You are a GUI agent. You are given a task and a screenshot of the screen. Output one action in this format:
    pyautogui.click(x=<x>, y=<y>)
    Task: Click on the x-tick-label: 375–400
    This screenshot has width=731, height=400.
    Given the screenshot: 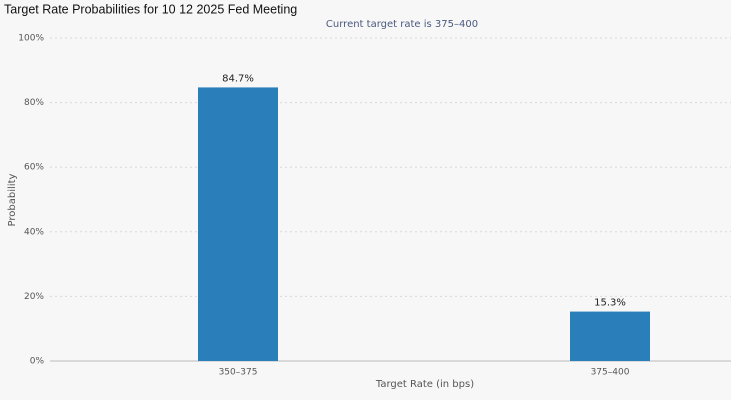 What is the action you would take?
    pyautogui.click(x=610, y=373)
    